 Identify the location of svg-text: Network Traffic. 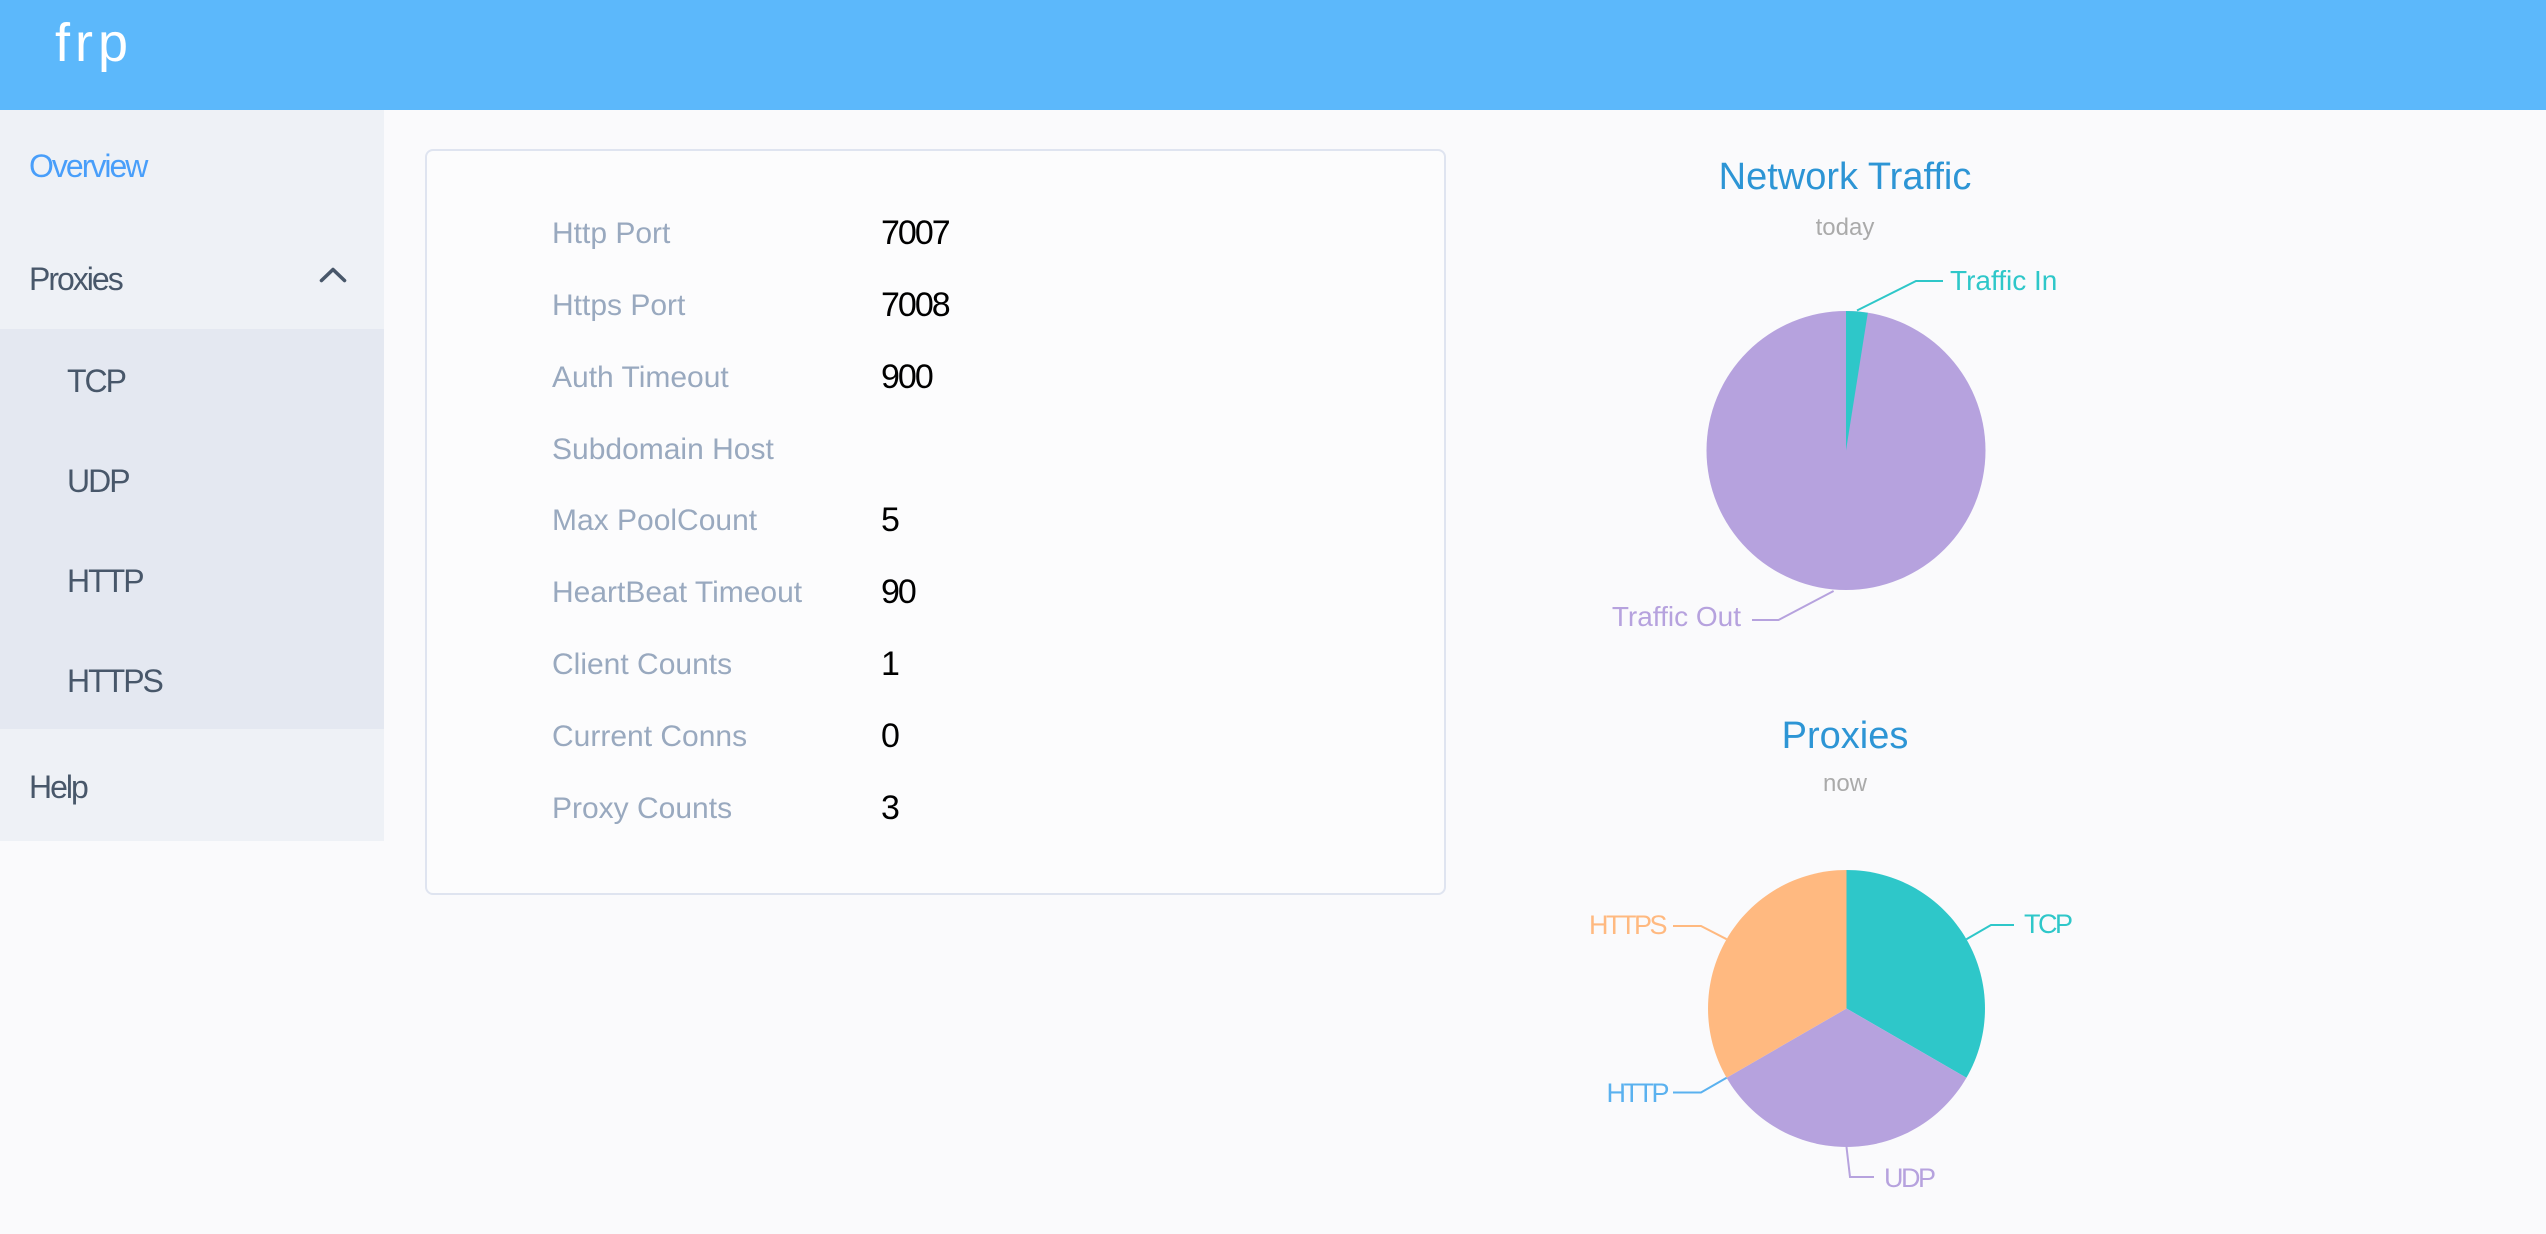
(1845, 177).